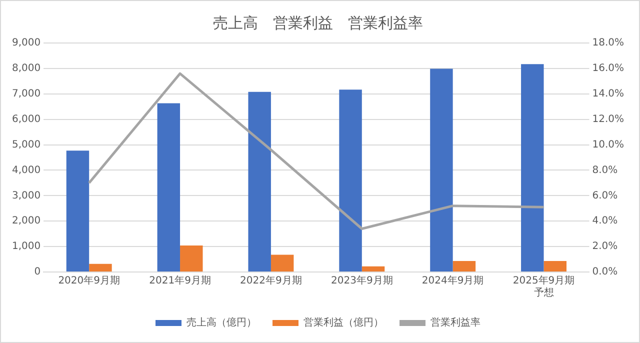 This screenshot has height=343, width=640. Describe the element at coordinates (26, 196) in the screenshot. I see `y-tick-label: 3,000` at that location.